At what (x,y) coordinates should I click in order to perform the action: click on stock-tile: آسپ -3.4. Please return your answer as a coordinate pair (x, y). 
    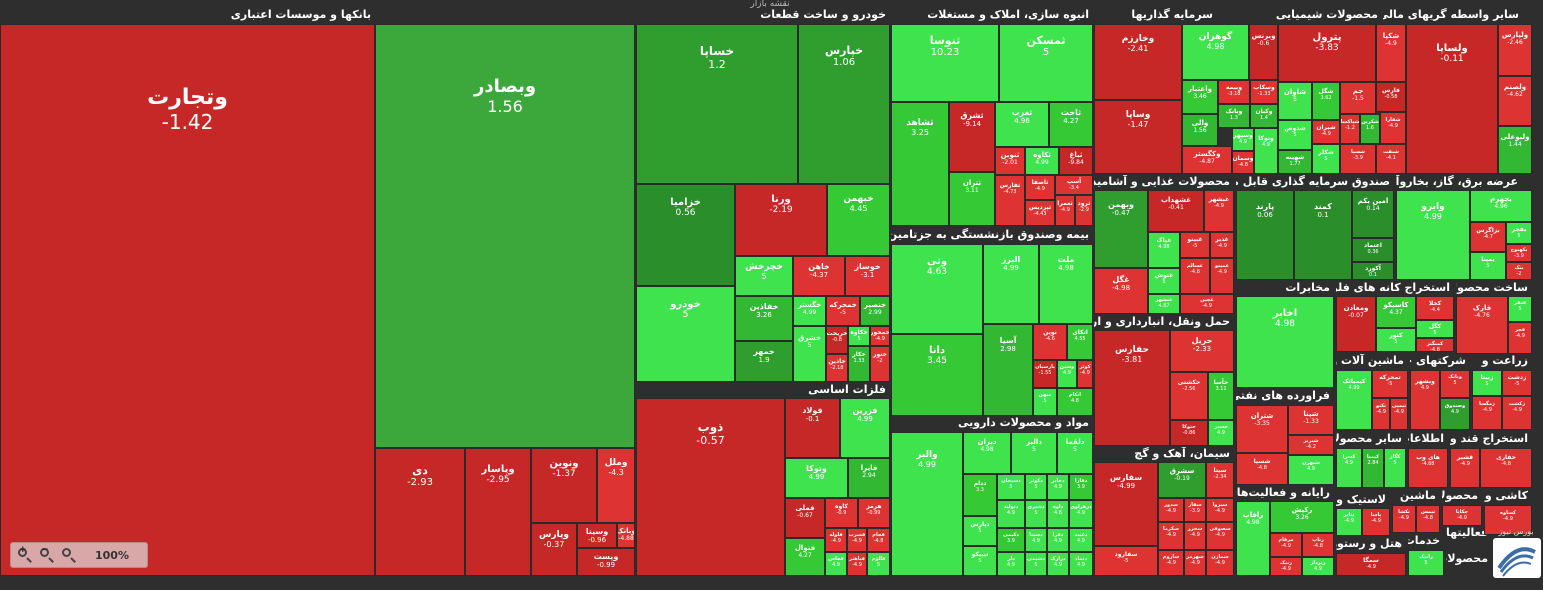
    Looking at the image, I should click on (1074, 185).